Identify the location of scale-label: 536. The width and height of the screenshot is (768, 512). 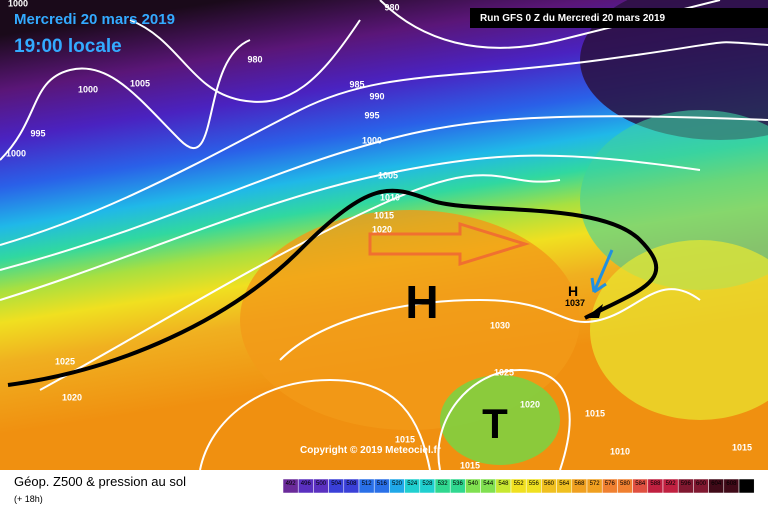
(458, 484).